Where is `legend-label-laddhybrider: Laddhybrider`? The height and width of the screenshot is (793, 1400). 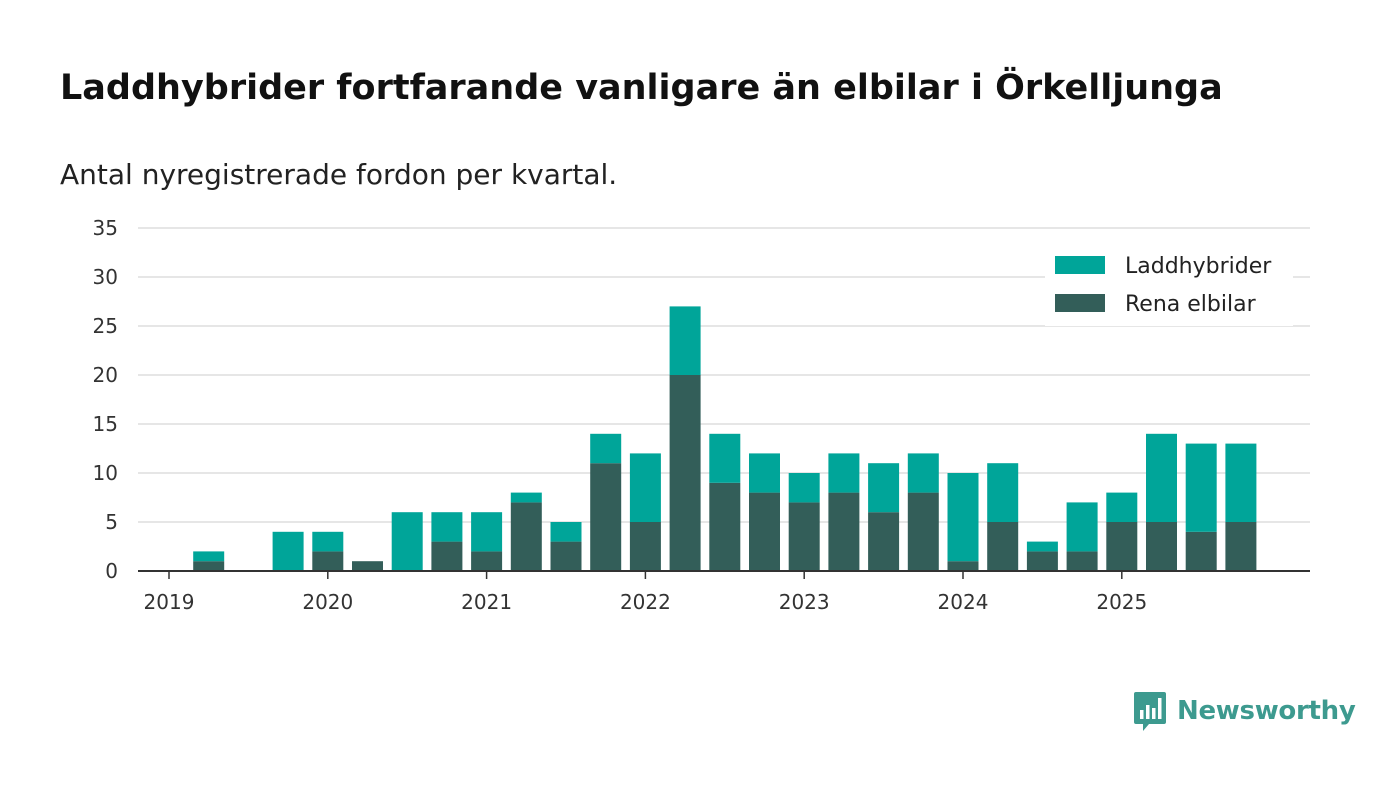
legend-label-laddhybrider: Laddhybrider is located at coordinates (1198, 266).